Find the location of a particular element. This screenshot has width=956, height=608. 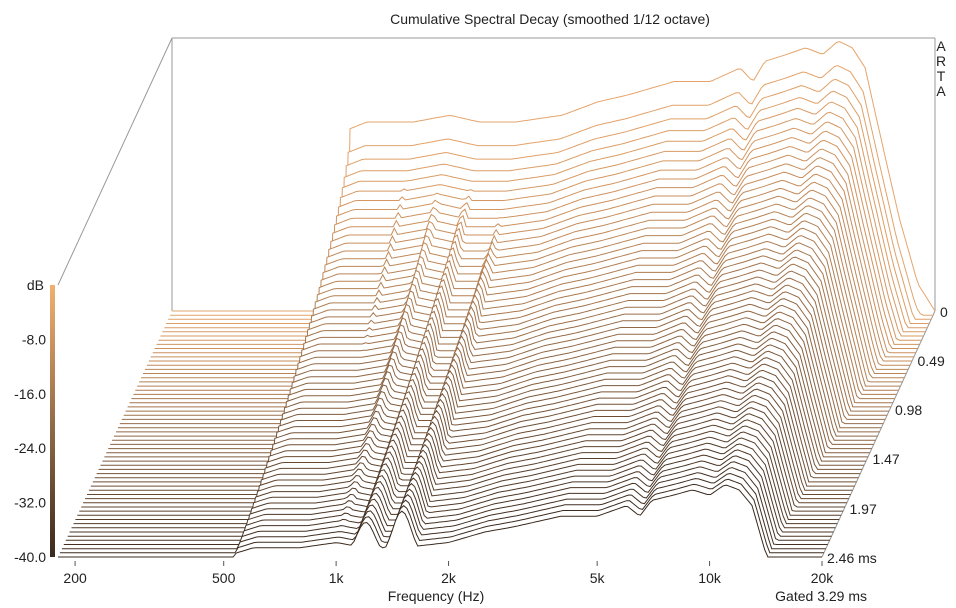

z-tick-label: -40.0 is located at coordinates (30, 557).